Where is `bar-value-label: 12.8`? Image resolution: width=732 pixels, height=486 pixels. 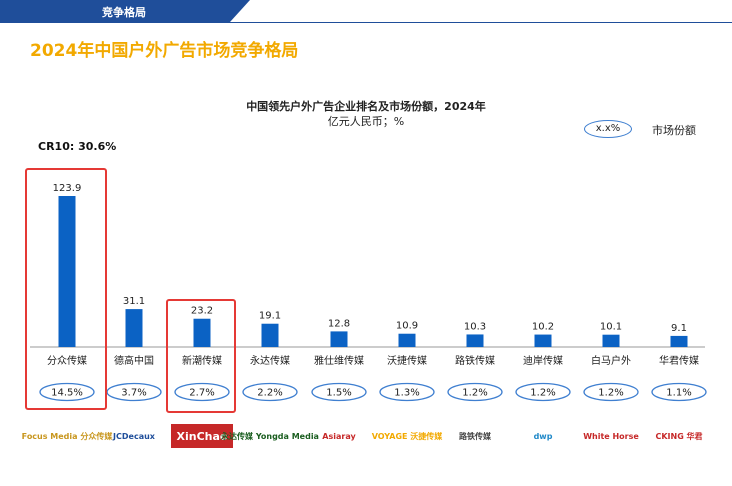
bar-value-label: 12.8 is located at coordinates (339, 323).